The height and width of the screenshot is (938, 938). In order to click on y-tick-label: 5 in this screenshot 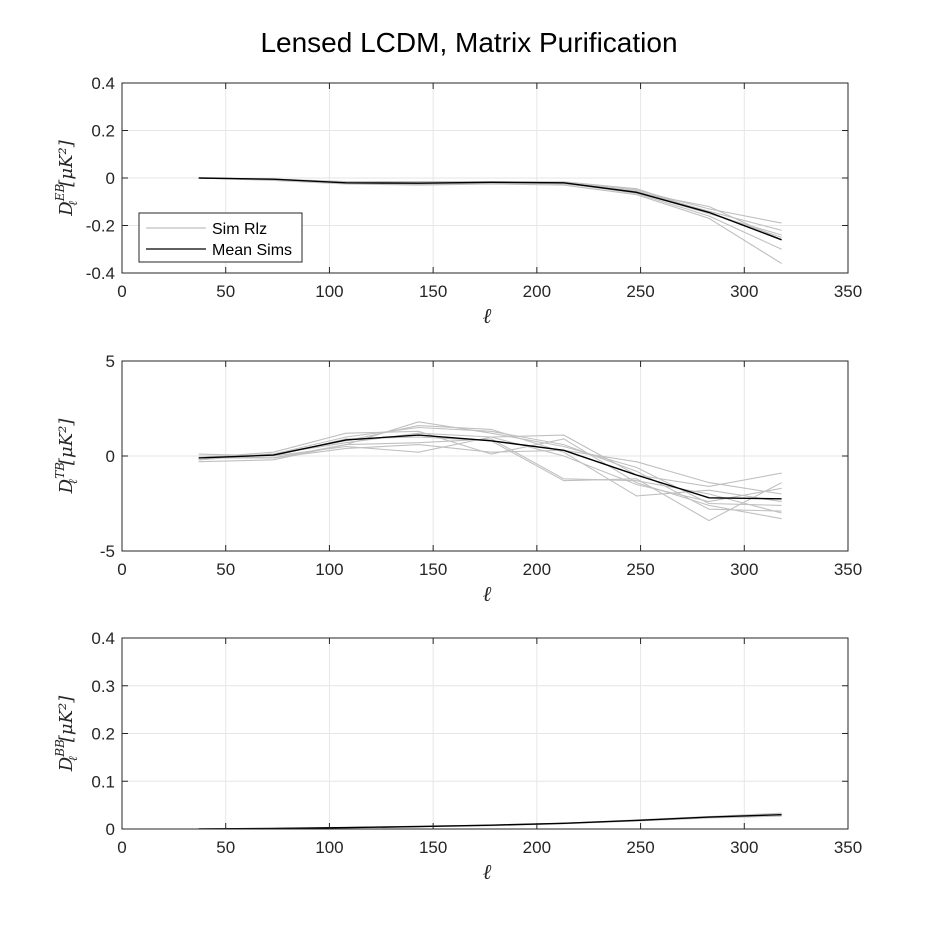, I will do `click(110, 361)`.